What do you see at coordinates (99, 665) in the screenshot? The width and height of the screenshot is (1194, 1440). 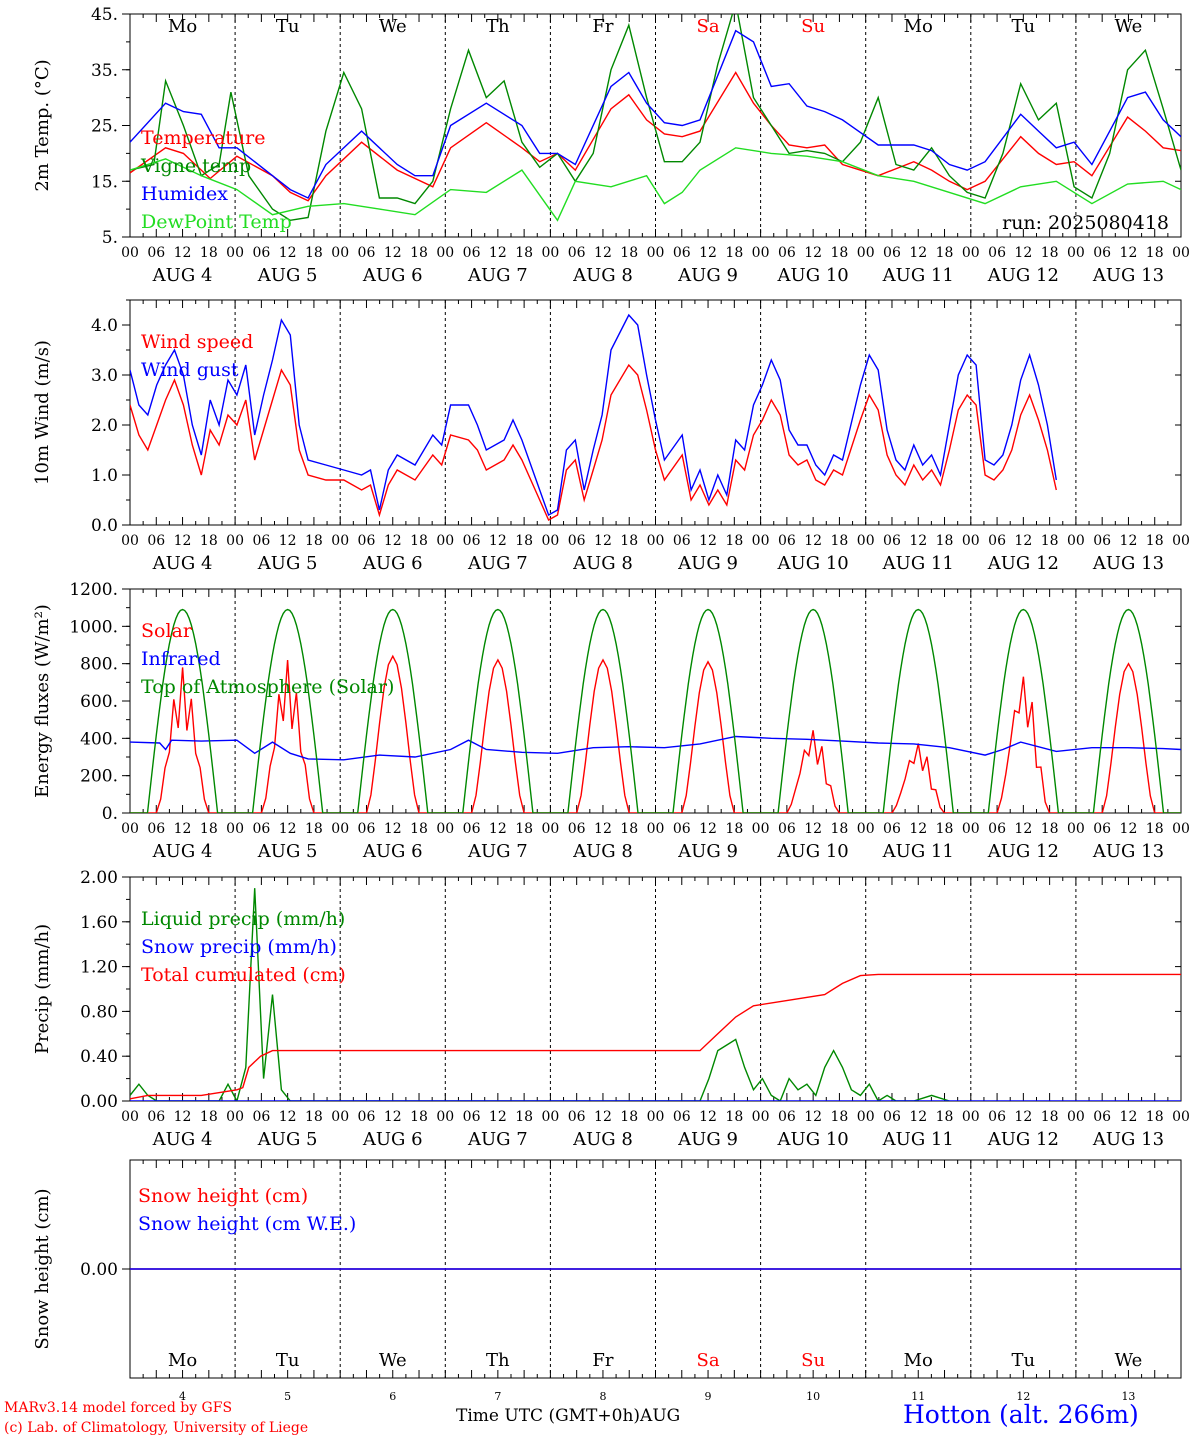 I see `y-tick-label: 800.` at bounding box center [99, 665].